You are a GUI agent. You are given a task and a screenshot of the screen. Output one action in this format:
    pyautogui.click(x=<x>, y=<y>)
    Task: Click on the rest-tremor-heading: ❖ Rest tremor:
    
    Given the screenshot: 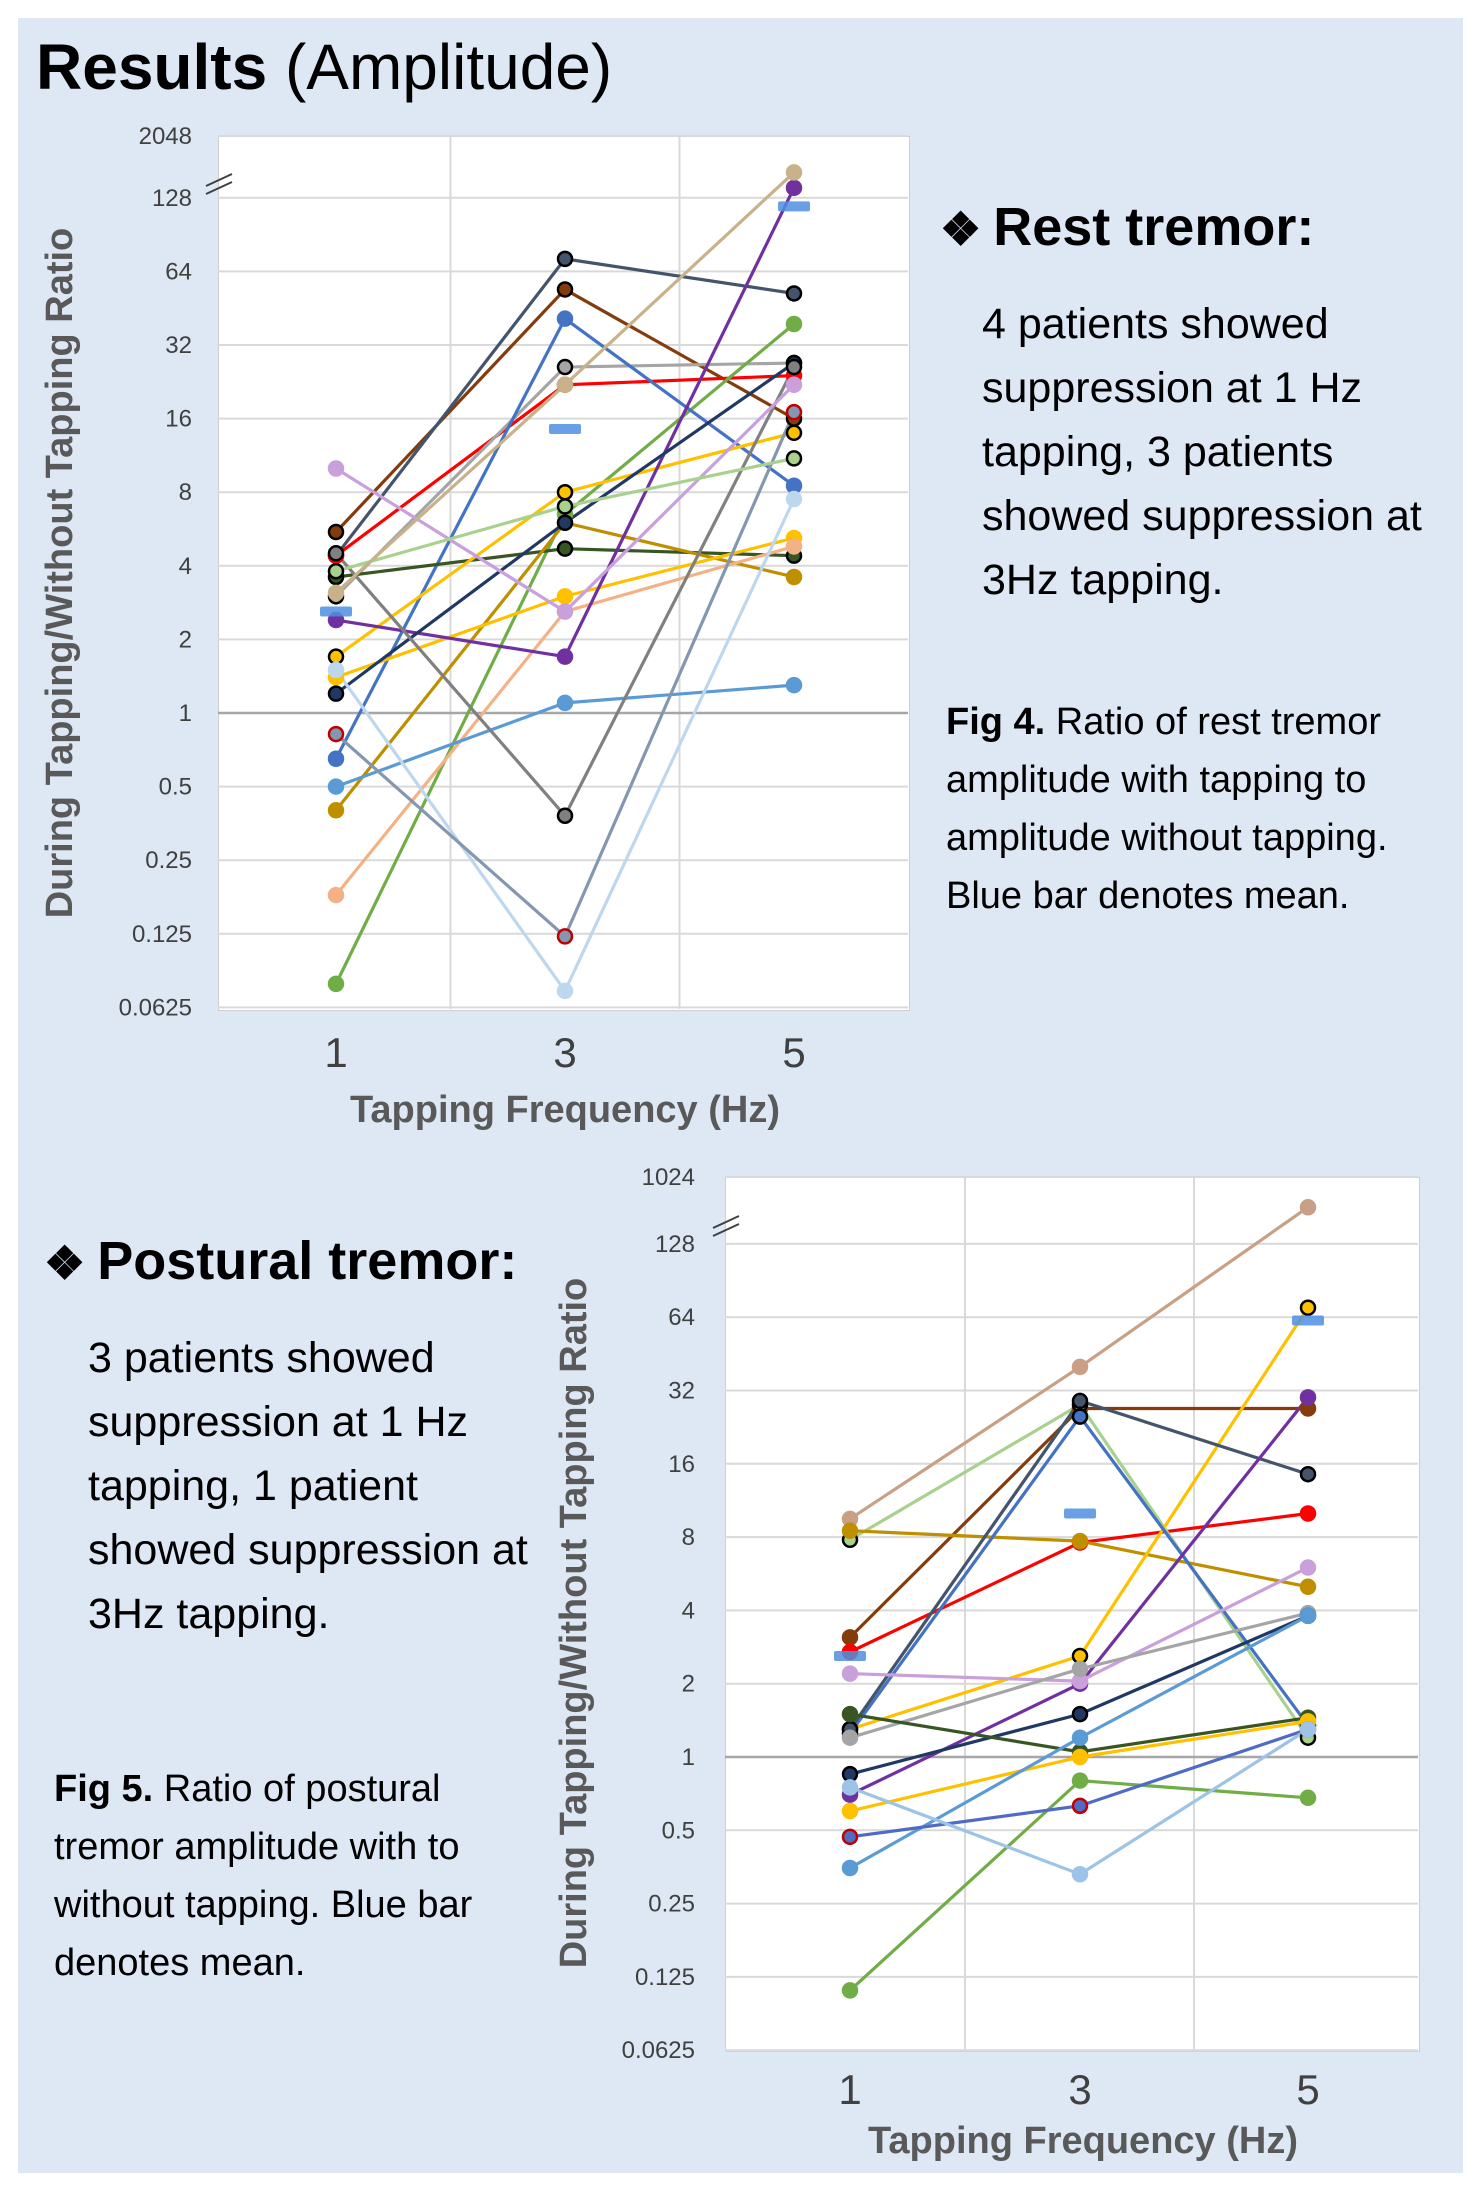 What is the action you would take?
    pyautogui.click(x=1127, y=227)
    